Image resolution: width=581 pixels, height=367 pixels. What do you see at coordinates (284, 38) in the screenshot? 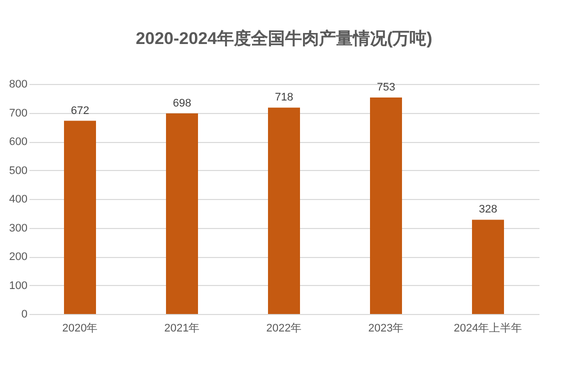
I see `chart-title: 2020-2024年度全国牛肉产量情况(万吨)` at bounding box center [284, 38].